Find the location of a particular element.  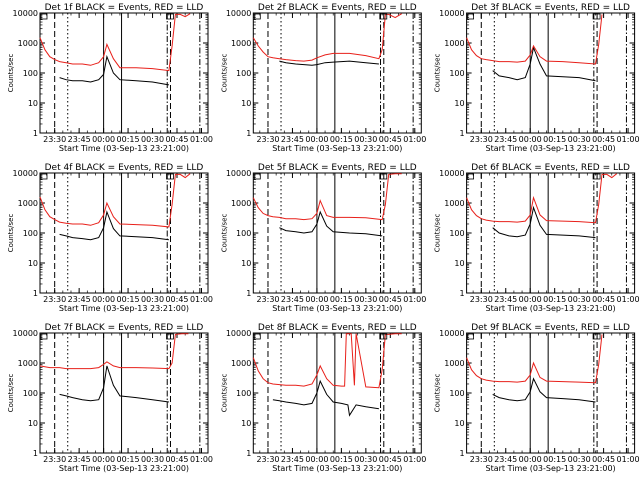

panel-title: Det 4f BLACK = Events, RED = LLD is located at coordinates (124, 168).